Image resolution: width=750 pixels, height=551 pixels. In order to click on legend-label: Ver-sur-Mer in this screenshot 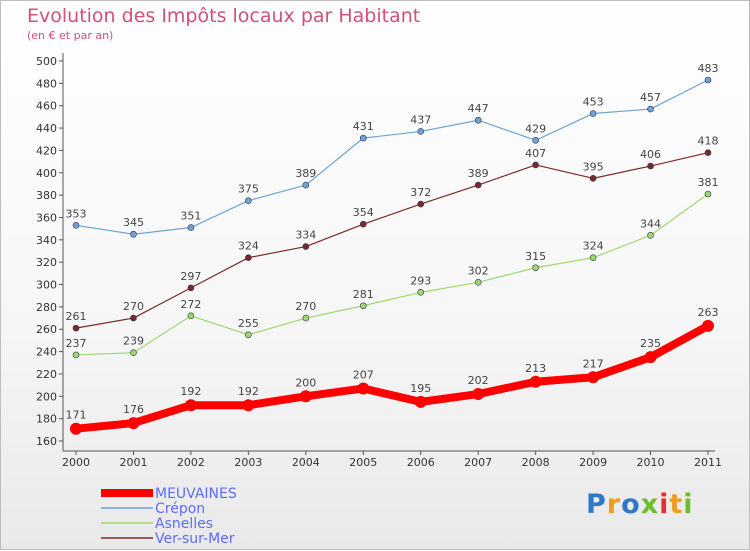, I will do `click(195, 539)`.